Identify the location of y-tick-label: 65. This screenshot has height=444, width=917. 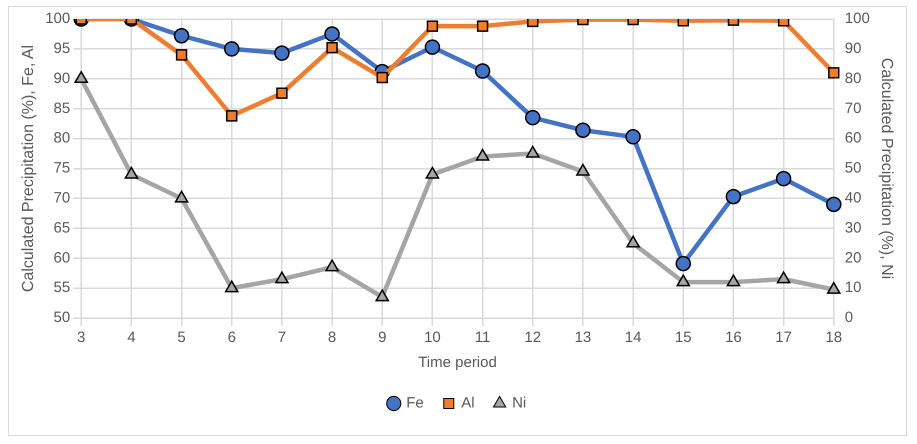
(62, 227).